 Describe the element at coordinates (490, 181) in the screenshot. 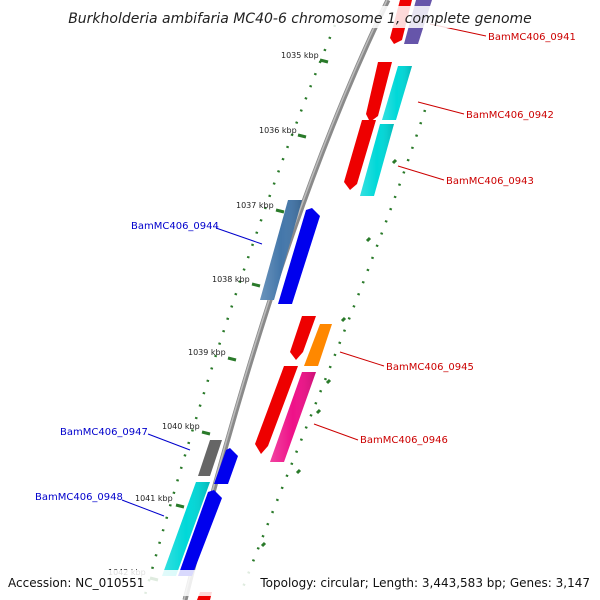

I see `gene-label-0943: BamMC406_0943` at that location.